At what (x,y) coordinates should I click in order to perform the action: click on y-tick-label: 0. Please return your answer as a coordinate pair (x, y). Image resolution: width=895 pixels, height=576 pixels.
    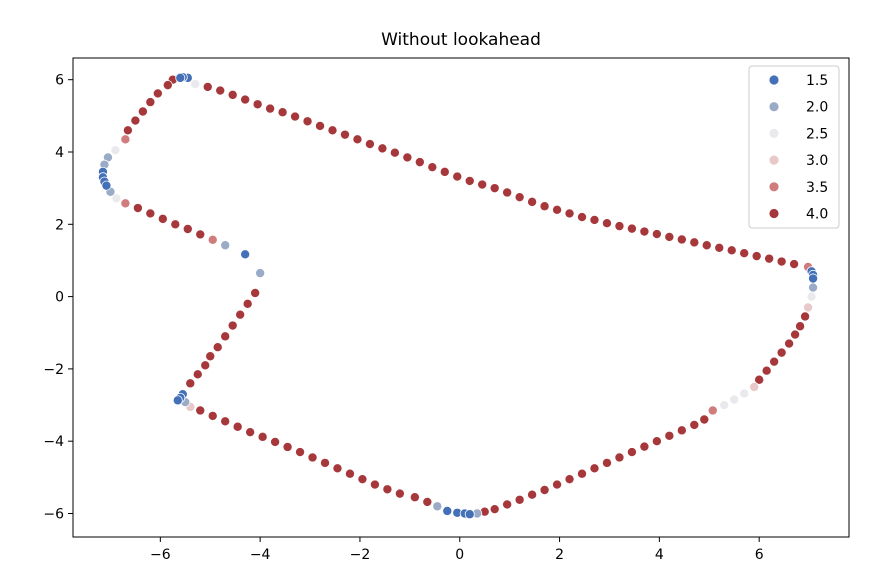
    Looking at the image, I should click on (59, 298).